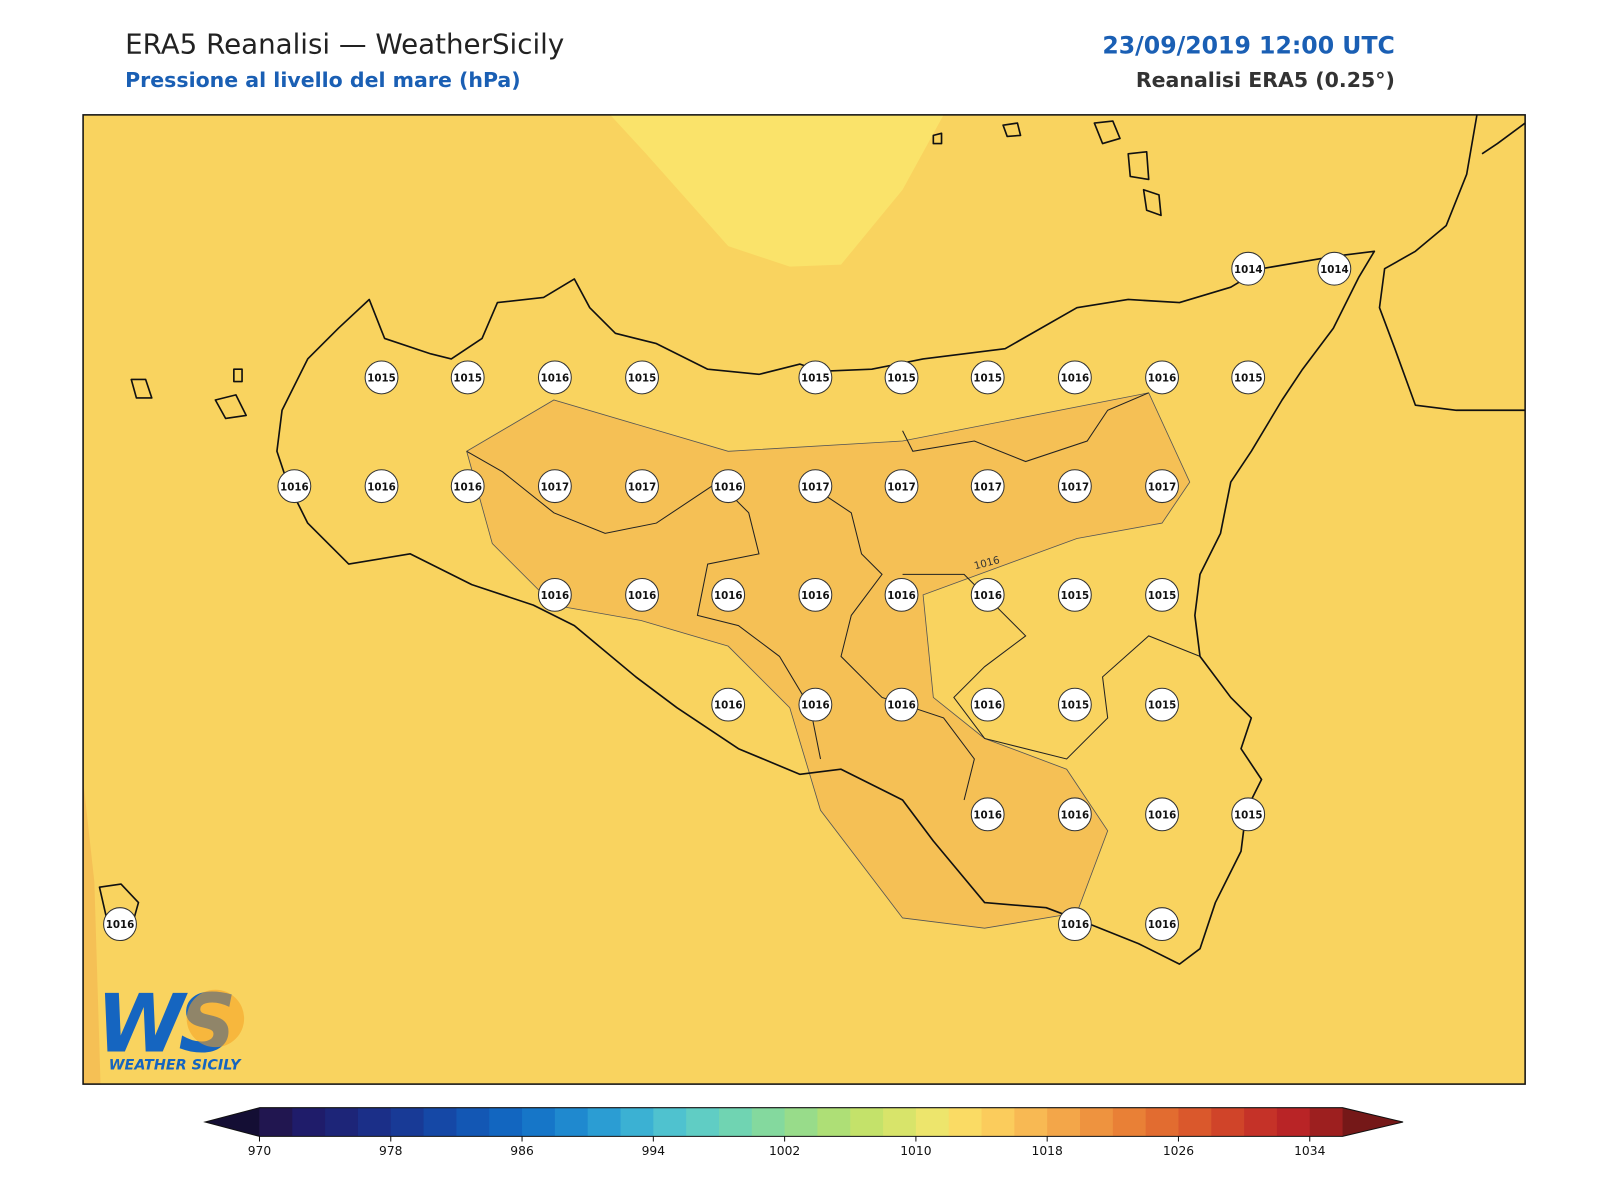  What do you see at coordinates (1309, 1151) in the screenshot?
I see `colorbar-tick-label: 1034` at bounding box center [1309, 1151].